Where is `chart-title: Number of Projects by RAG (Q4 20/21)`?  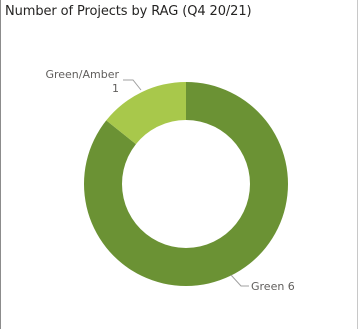
chart-title: Number of Projects by RAG (Q4 20/21) is located at coordinates (128, 11).